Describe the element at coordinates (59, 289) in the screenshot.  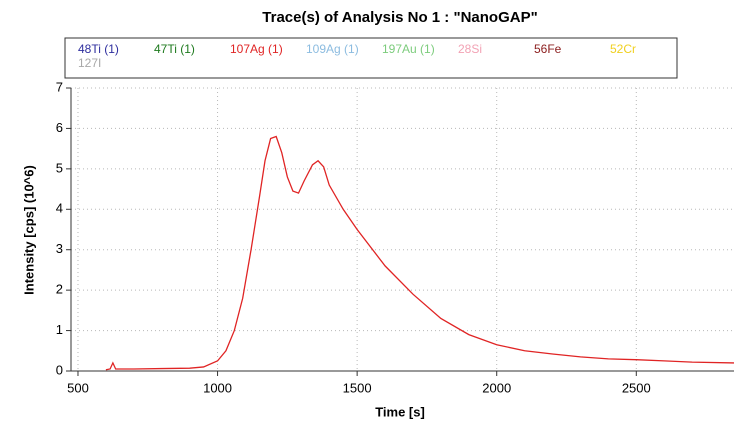
I see `y-tick-label: 2` at that location.